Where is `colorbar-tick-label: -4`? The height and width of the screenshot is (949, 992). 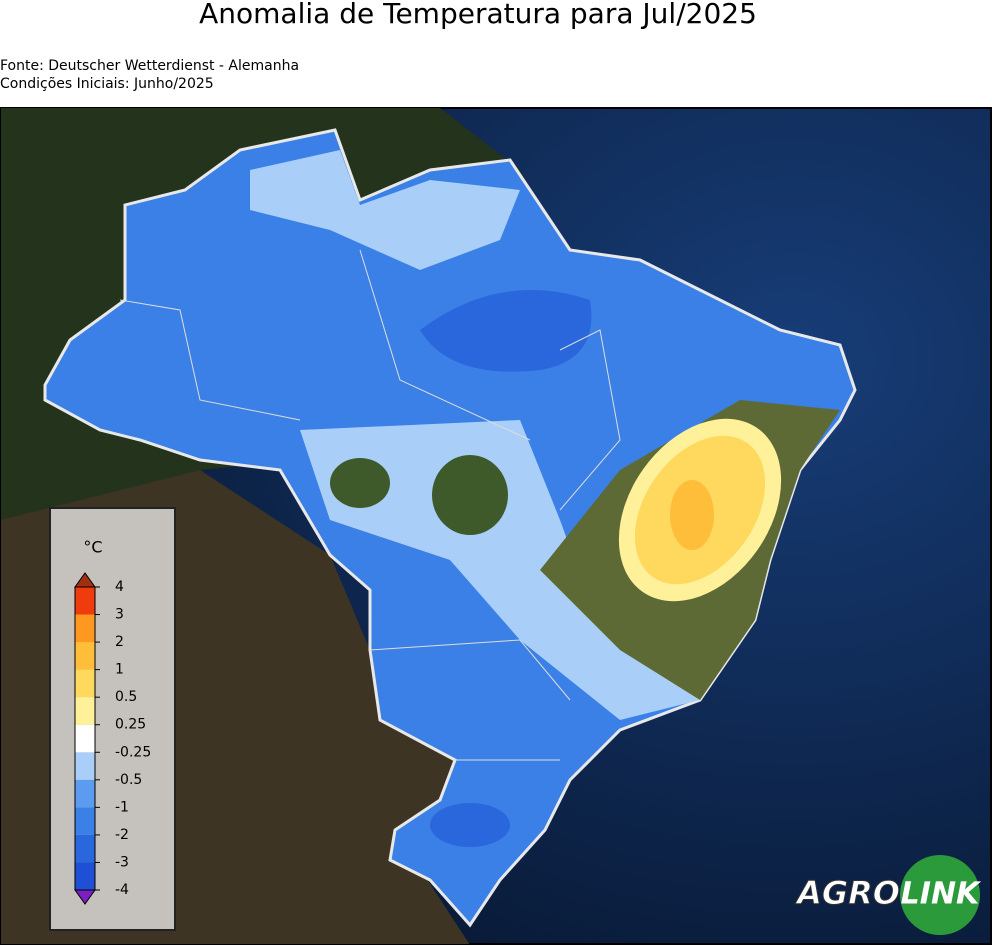 colorbar-tick-label: -4 is located at coordinates (122, 890).